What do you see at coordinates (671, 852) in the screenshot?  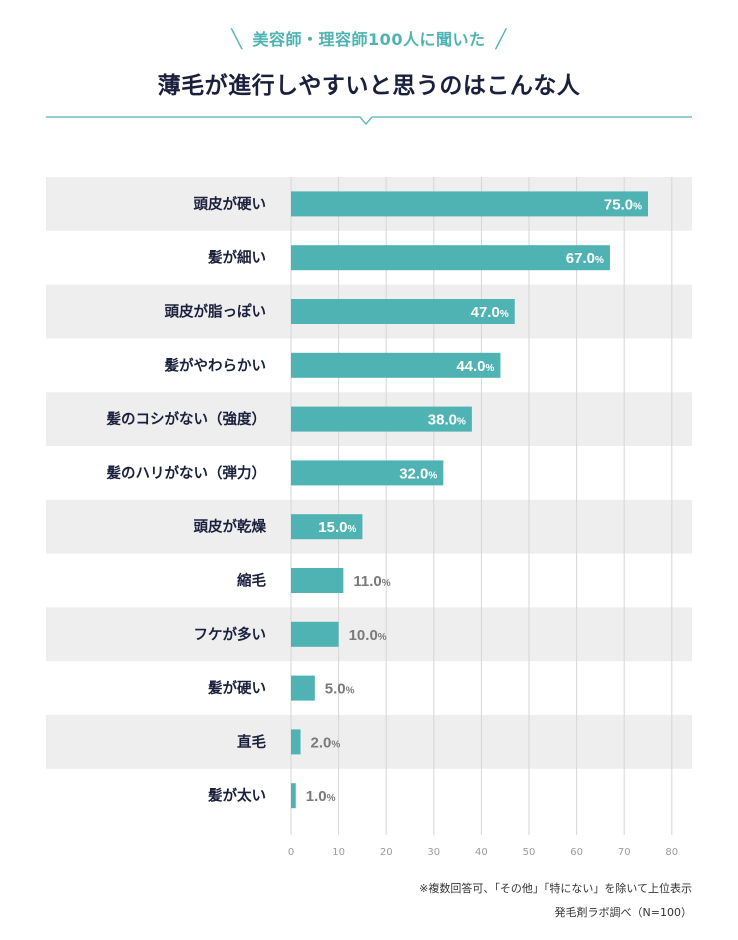 I see `x-tick-label: 80` at bounding box center [671, 852].